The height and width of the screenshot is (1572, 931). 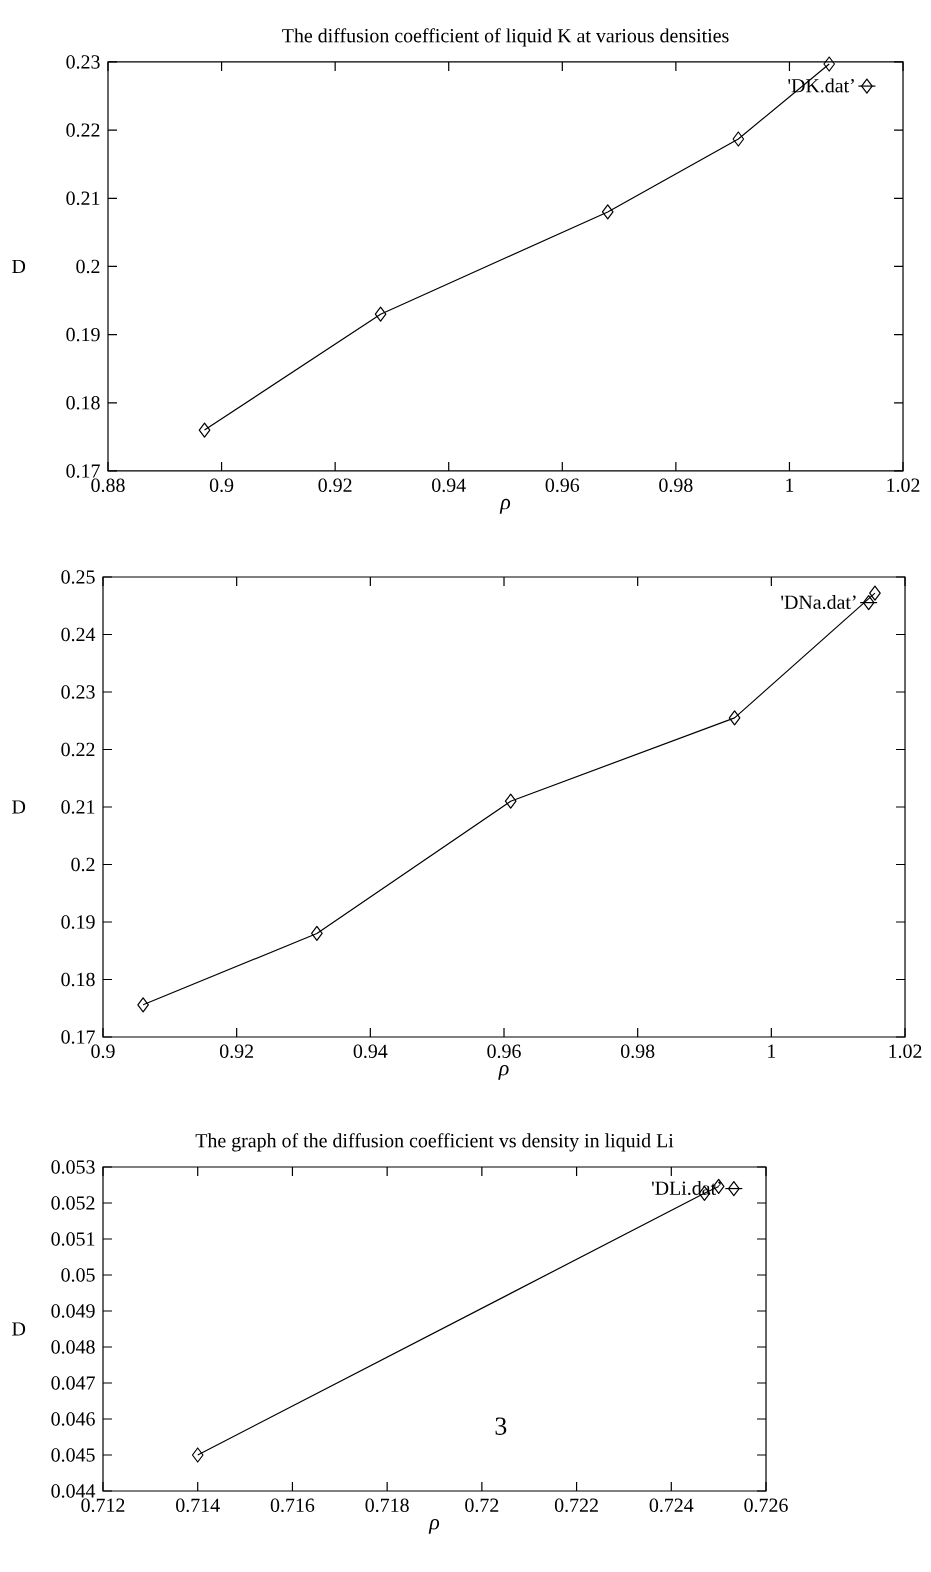 What do you see at coordinates (78, 634) in the screenshot?
I see `y-tick-label: 0.24` at bounding box center [78, 634].